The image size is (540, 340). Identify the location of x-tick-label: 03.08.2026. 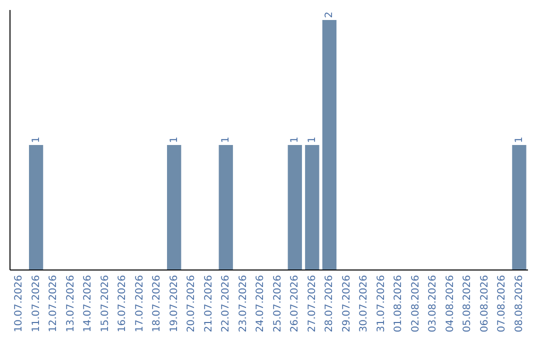
(433, 303).